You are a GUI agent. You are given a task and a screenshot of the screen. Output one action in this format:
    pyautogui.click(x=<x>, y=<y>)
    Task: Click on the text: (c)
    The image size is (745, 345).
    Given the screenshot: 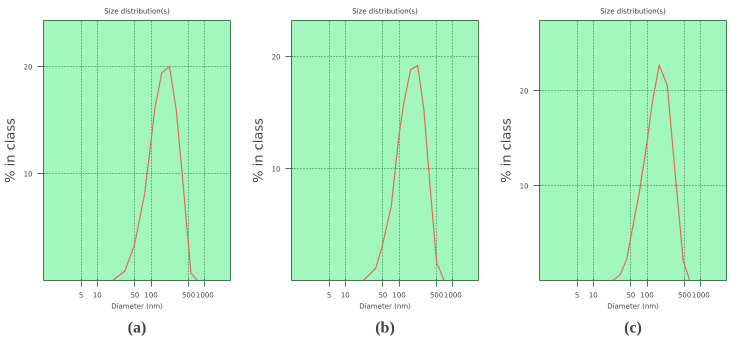 What is the action you would take?
    pyautogui.click(x=633, y=328)
    